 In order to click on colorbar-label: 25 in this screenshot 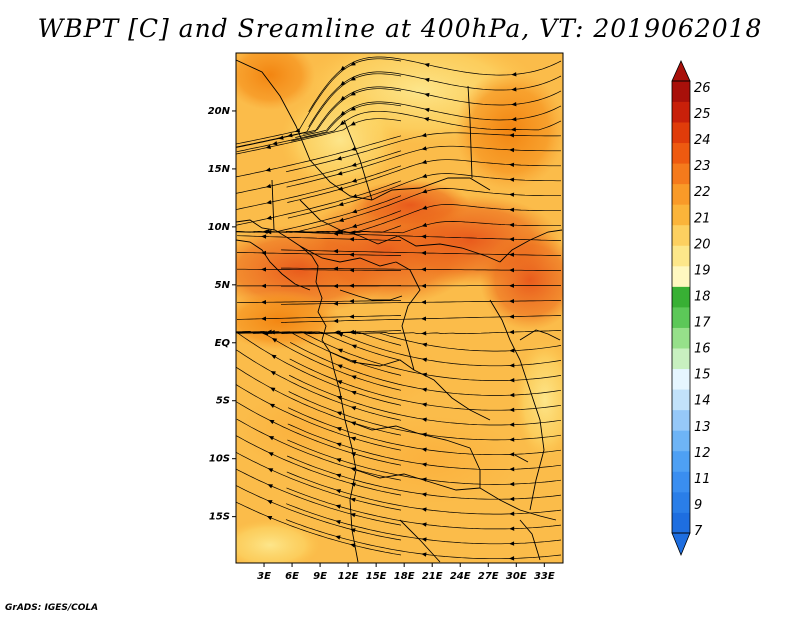, I will do `click(702, 114)`.